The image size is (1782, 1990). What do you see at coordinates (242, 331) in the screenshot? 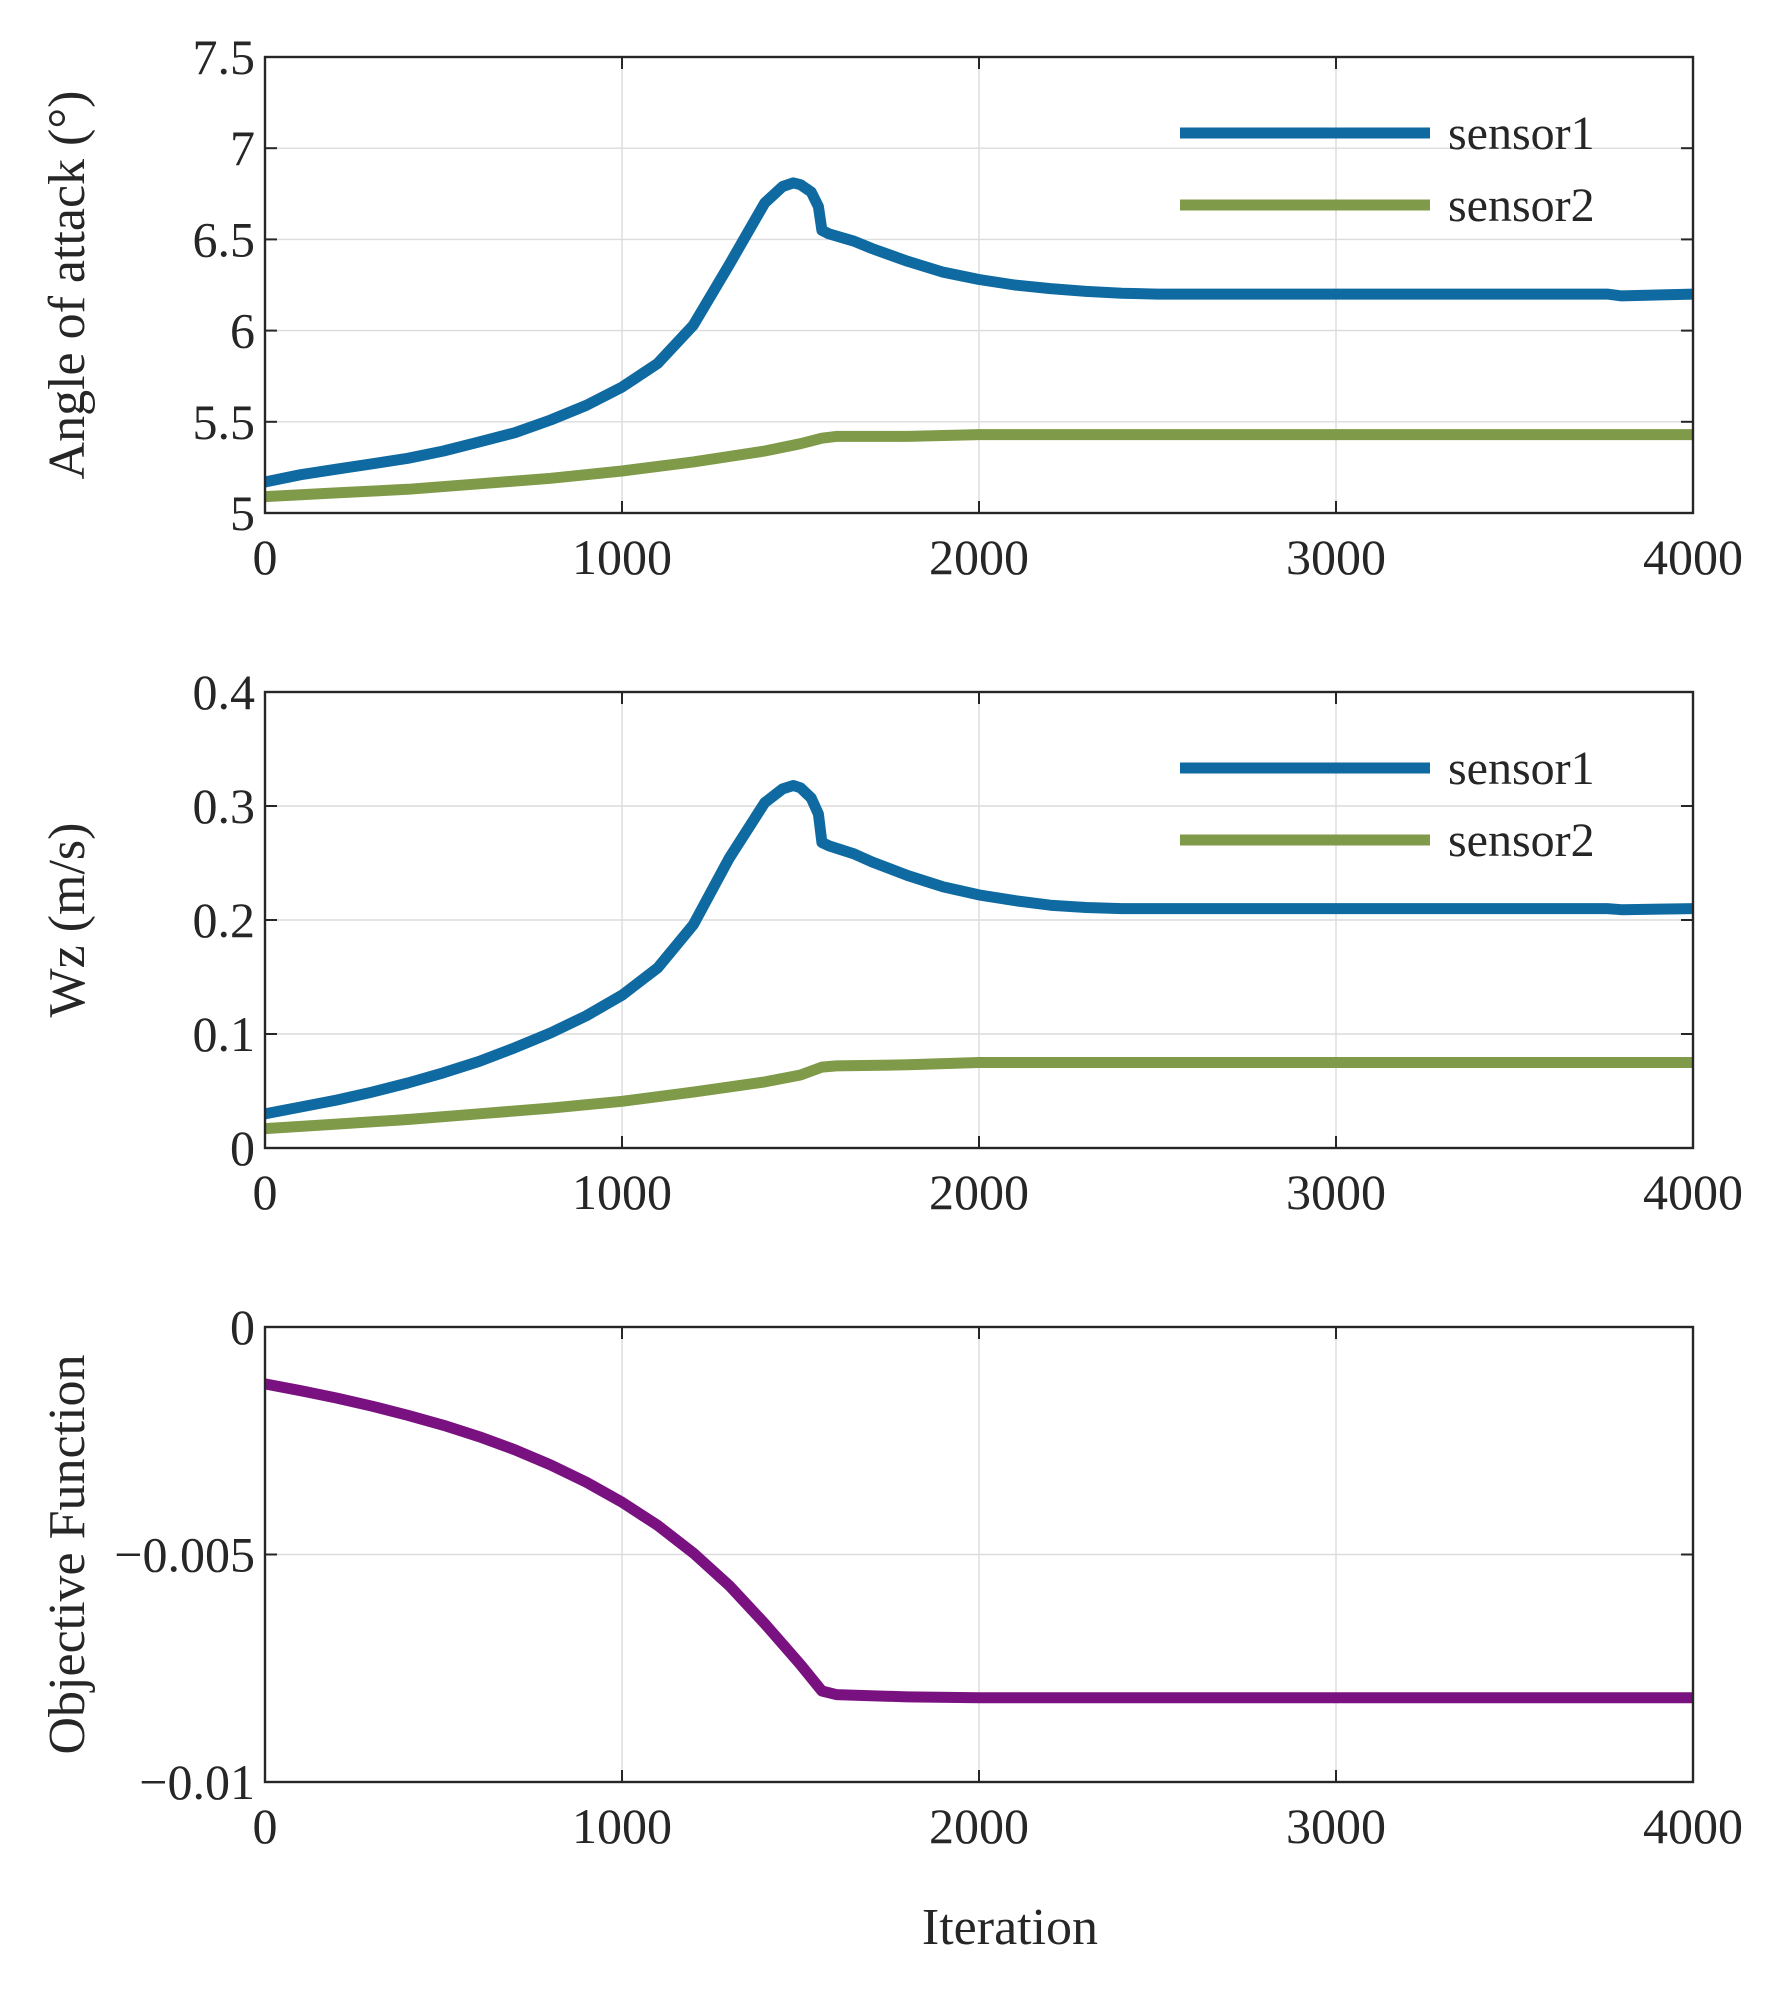
I see `y-tick-label: 6` at bounding box center [242, 331].